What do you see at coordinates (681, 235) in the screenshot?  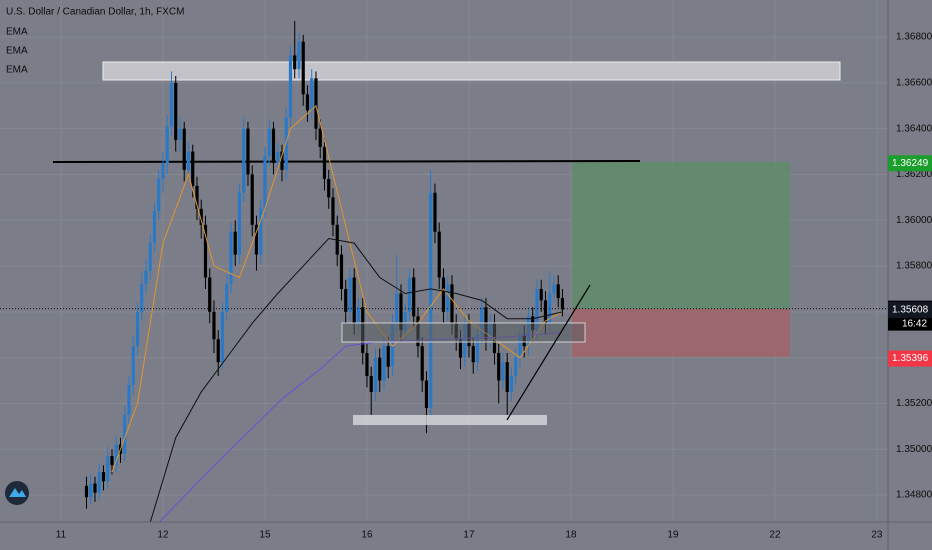 I see `profit-zone` at bounding box center [681, 235].